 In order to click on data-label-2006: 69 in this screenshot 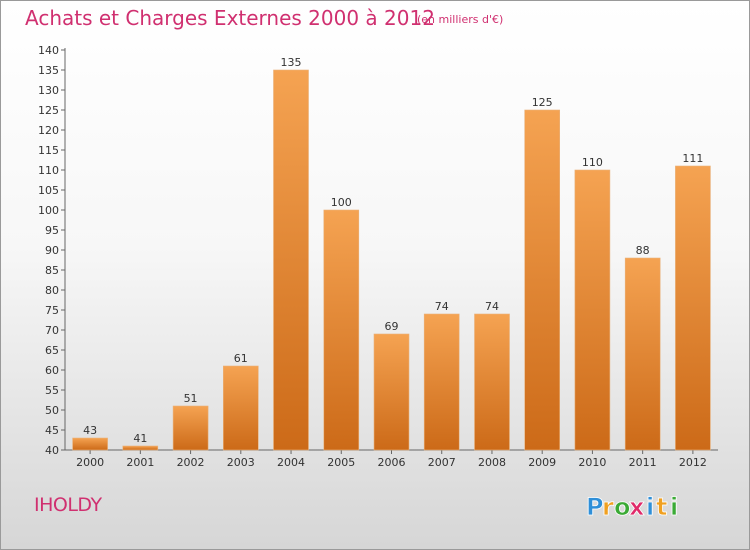, I will do `click(392, 326)`.